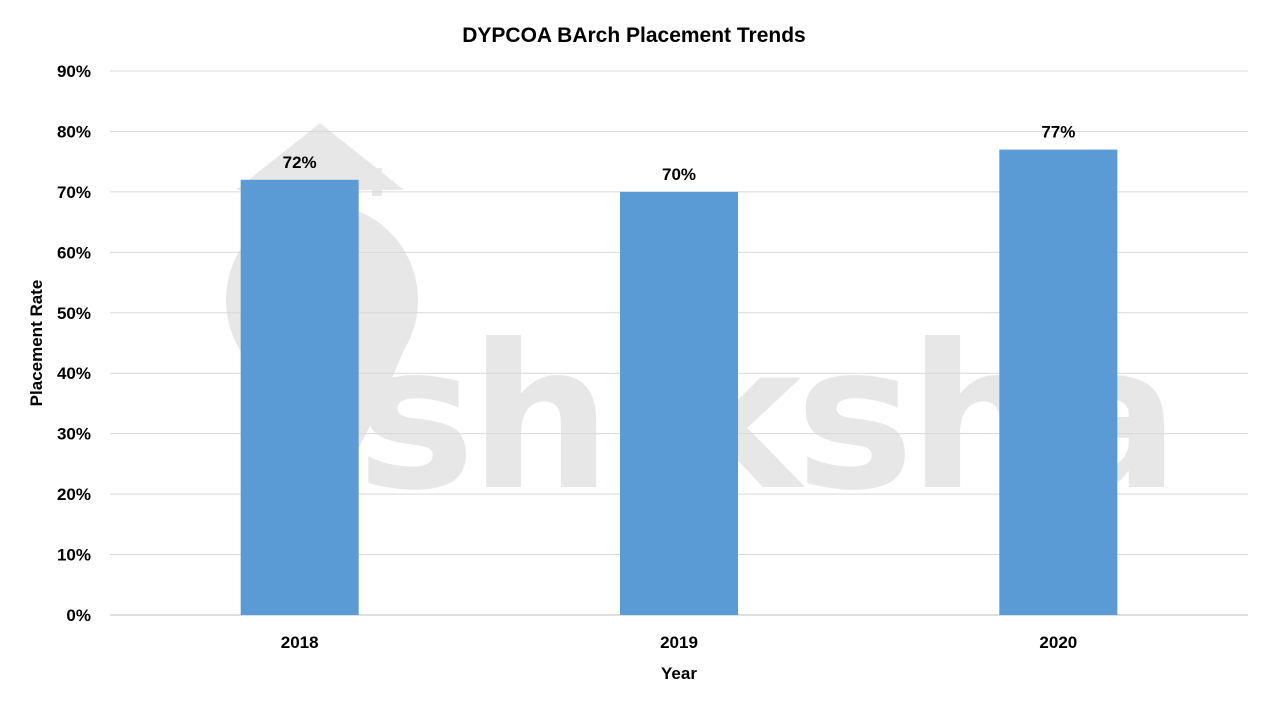 The width and height of the screenshot is (1280, 720). Describe the element at coordinates (679, 403) in the screenshot. I see `bar-2019` at that location.